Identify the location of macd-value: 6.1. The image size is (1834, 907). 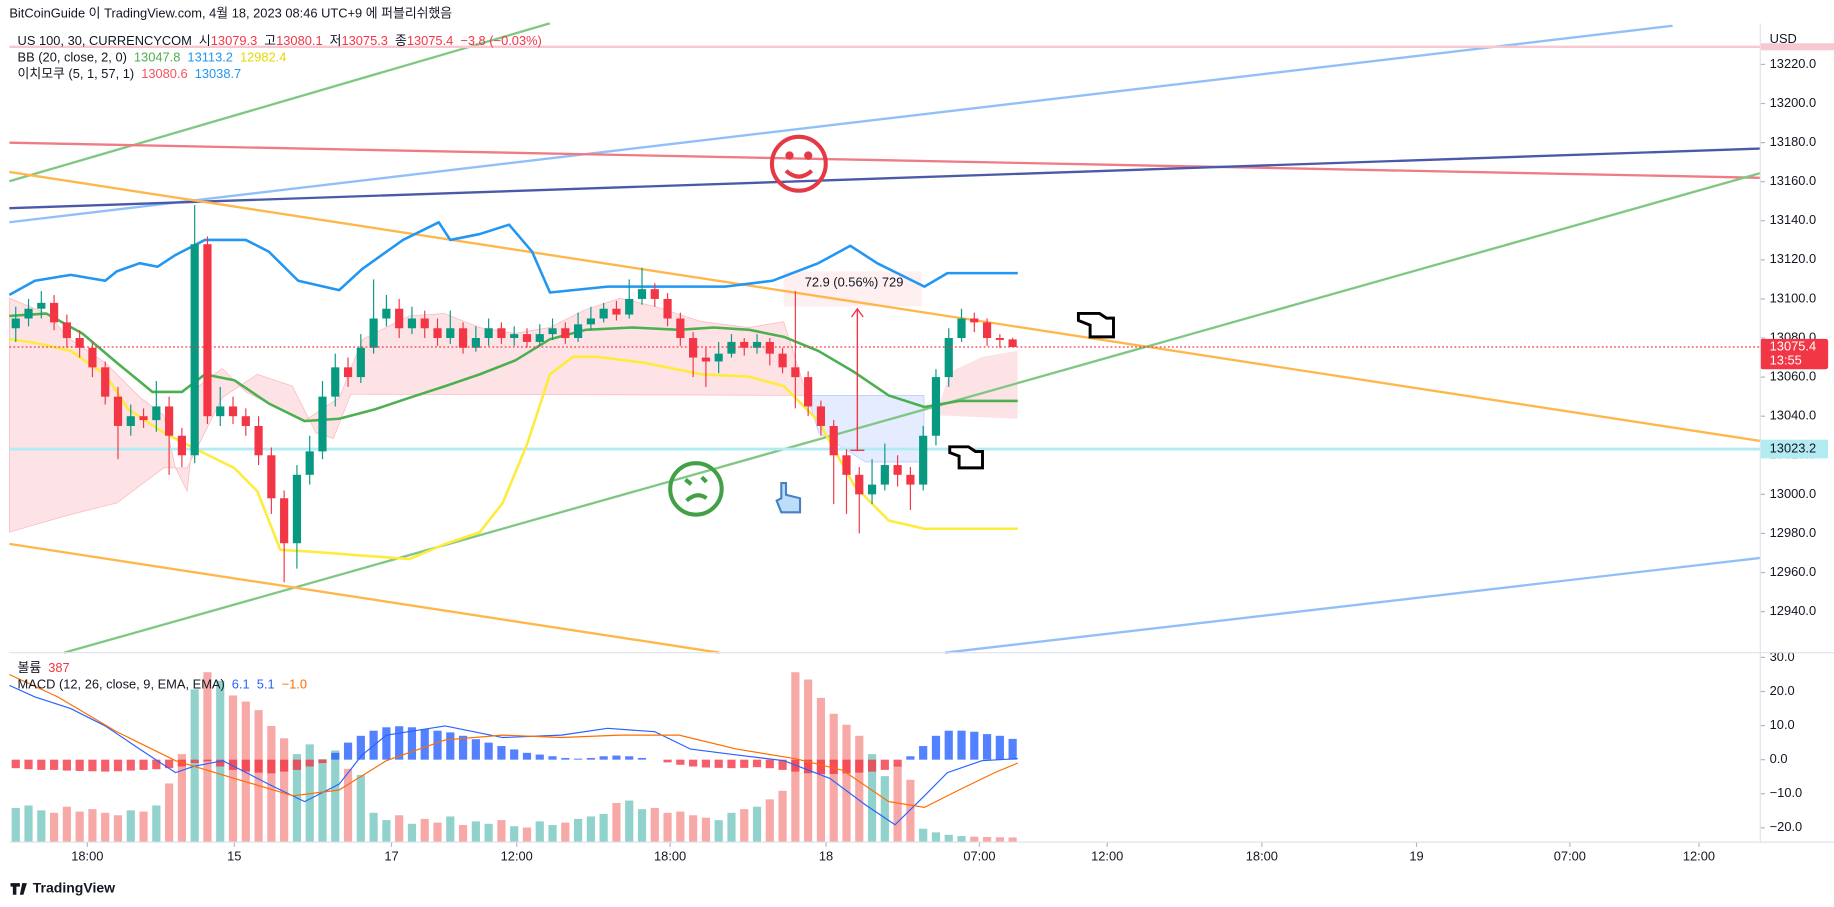
(241, 684).